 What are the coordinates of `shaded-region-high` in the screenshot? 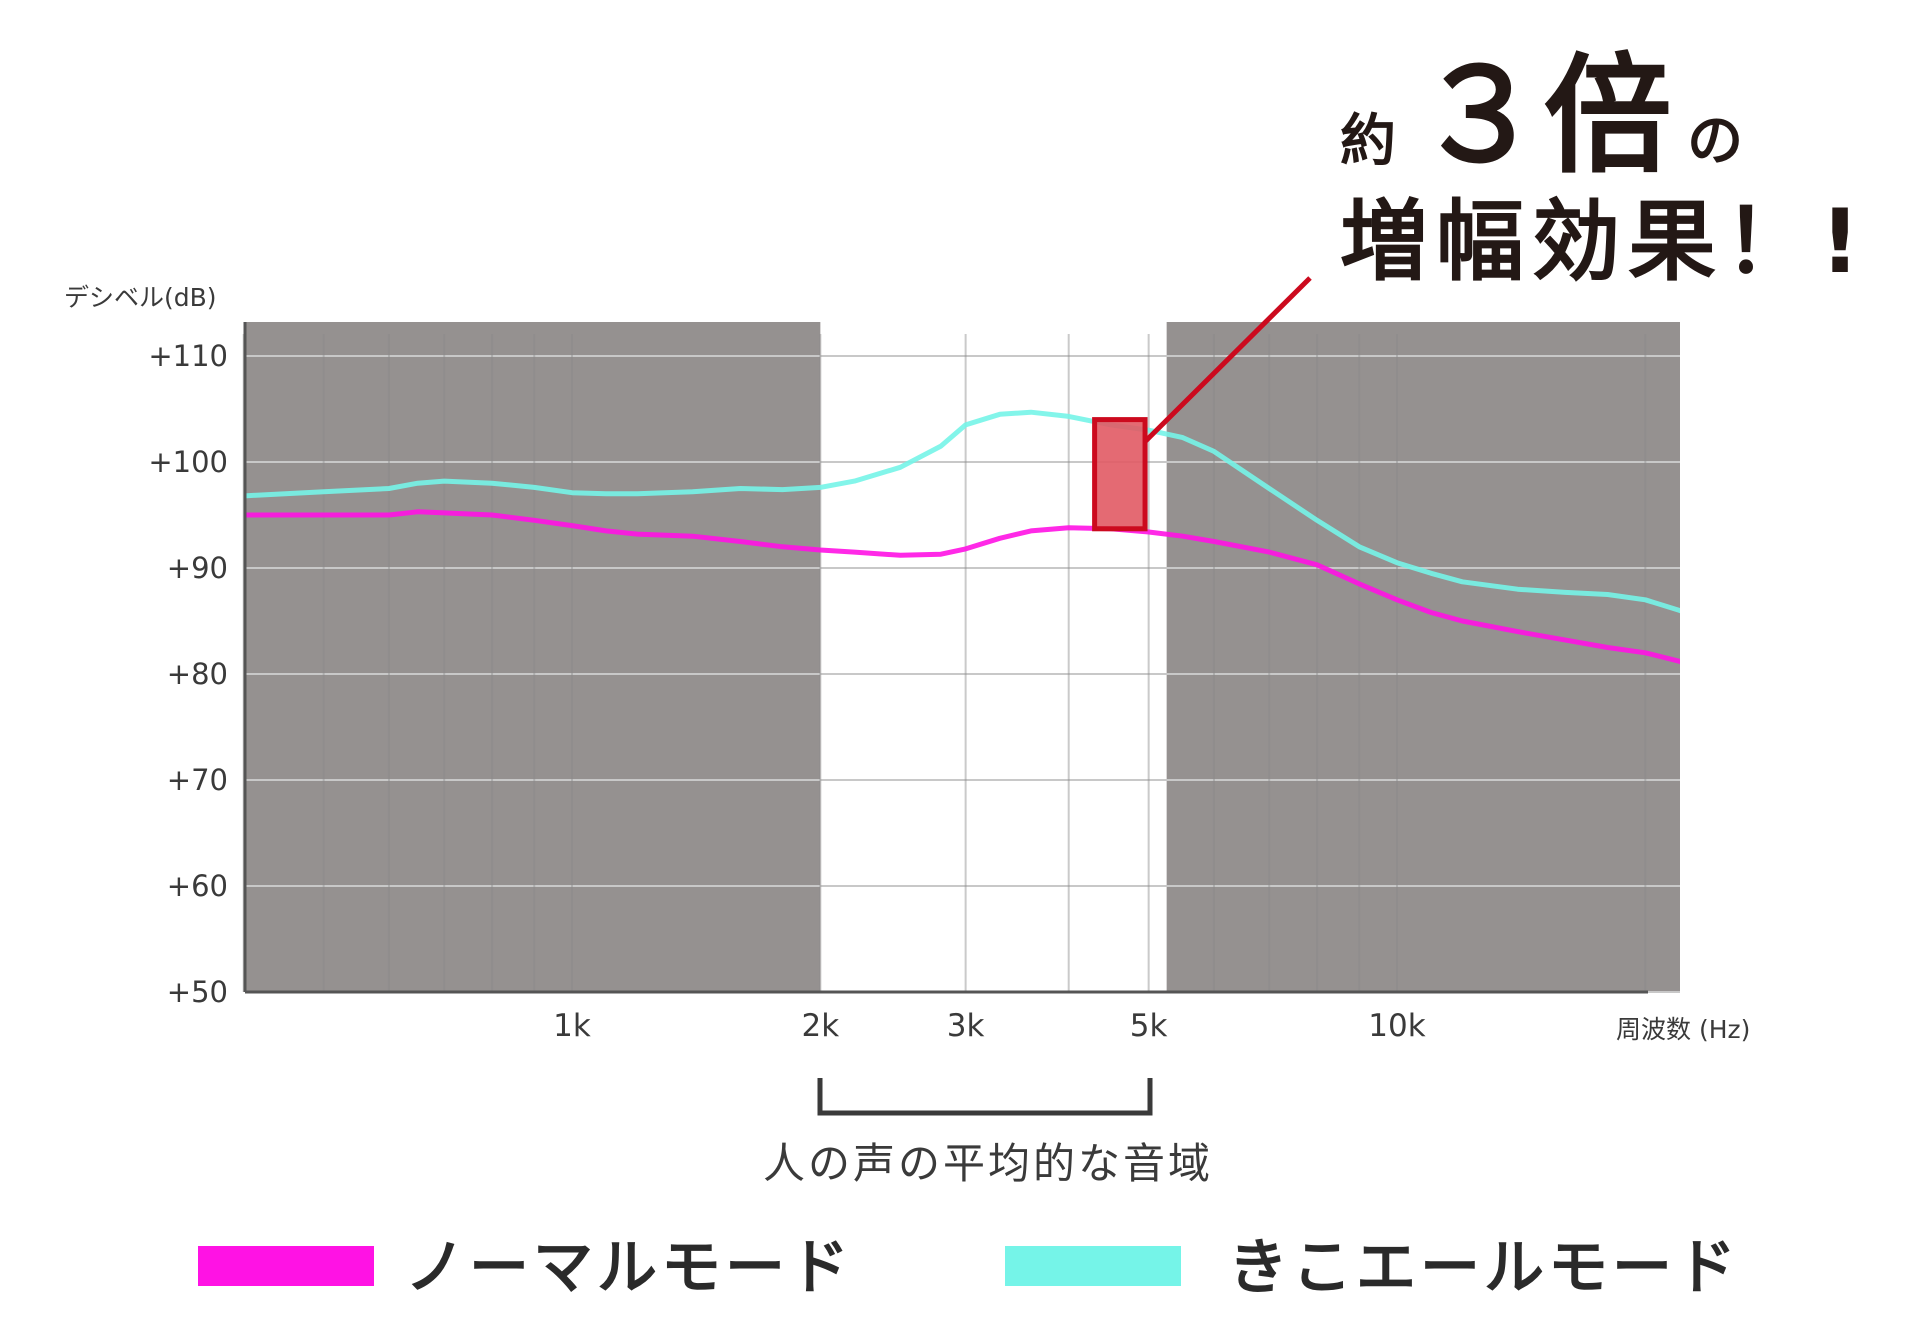 It's located at (1423, 657).